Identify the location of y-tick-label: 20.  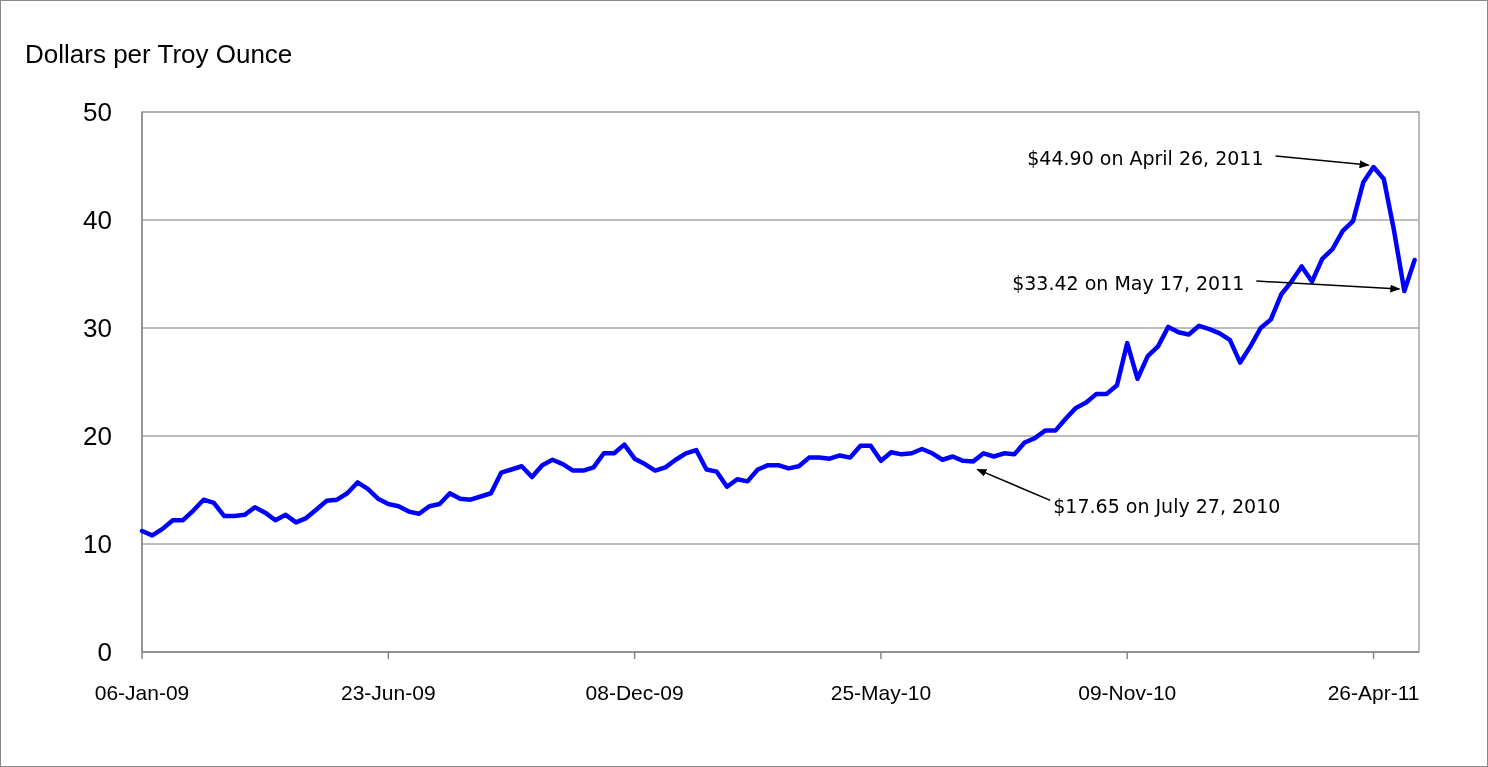
(97, 436).